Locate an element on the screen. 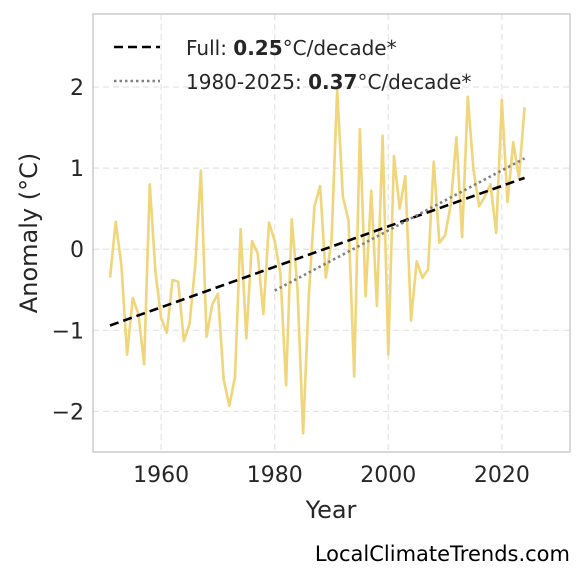 This screenshot has height=580, width=585. legend-full-value: 0.25 is located at coordinates (257, 48).